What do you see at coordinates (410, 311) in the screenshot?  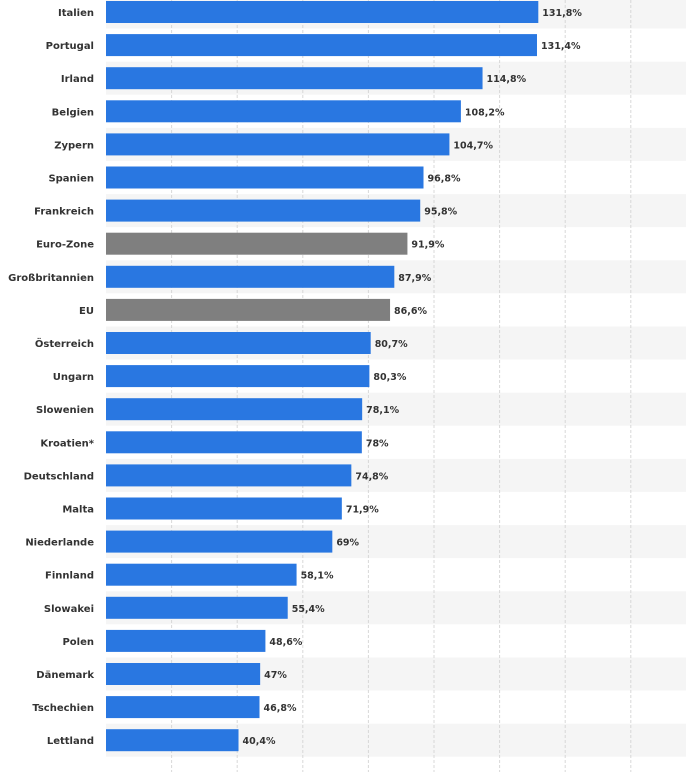 I see `value-label: 86,6%` at bounding box center [410, 311].